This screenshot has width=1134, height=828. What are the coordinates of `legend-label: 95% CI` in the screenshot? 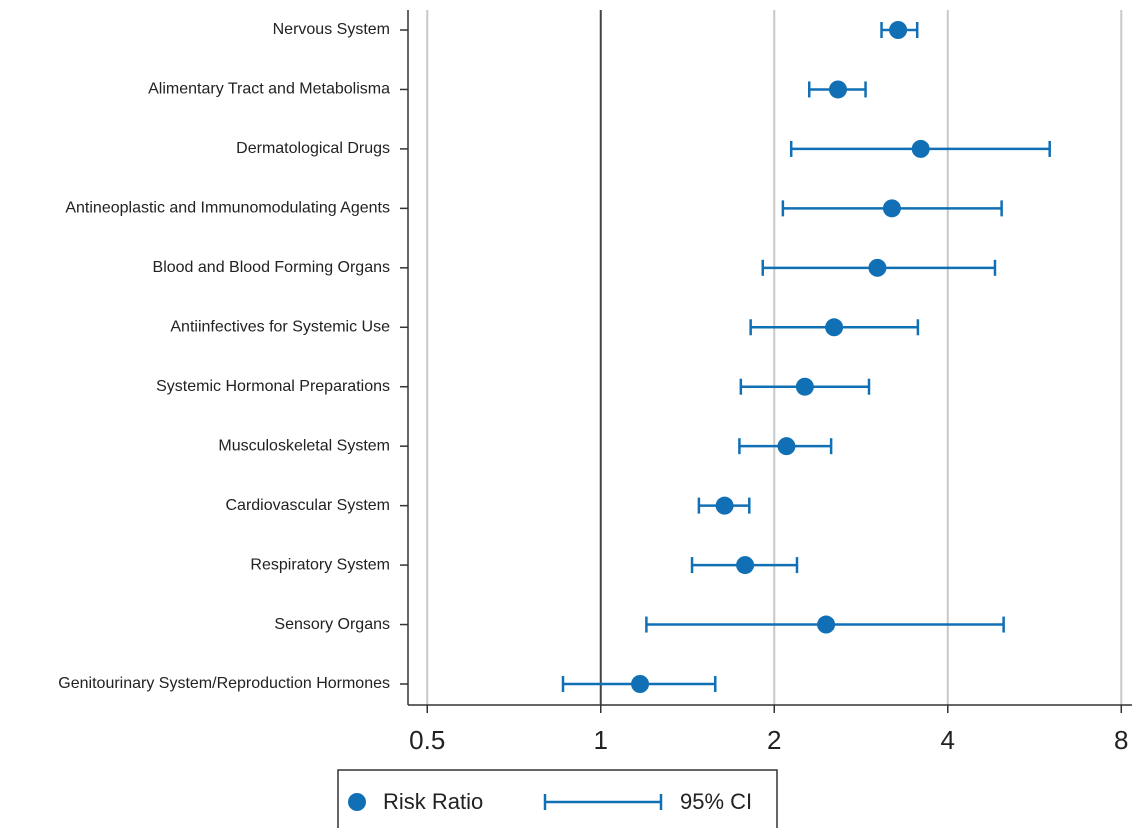 It's located at (716, 801).